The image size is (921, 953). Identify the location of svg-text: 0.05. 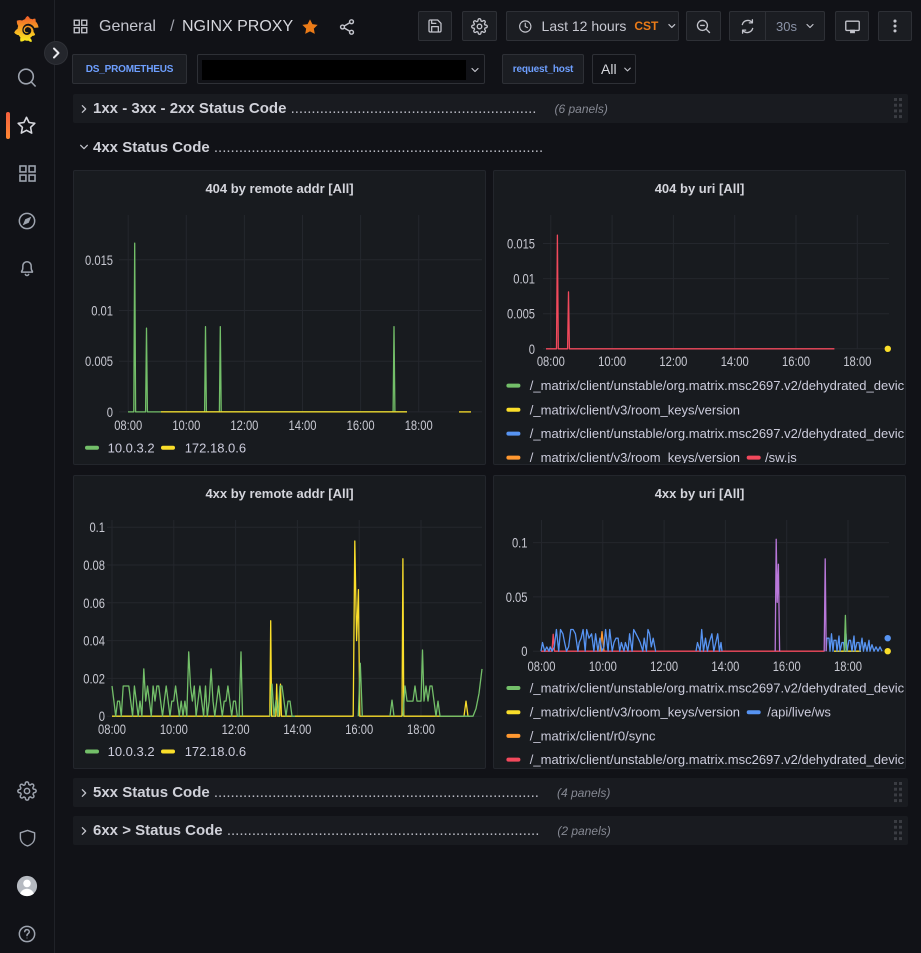
(517, 597).